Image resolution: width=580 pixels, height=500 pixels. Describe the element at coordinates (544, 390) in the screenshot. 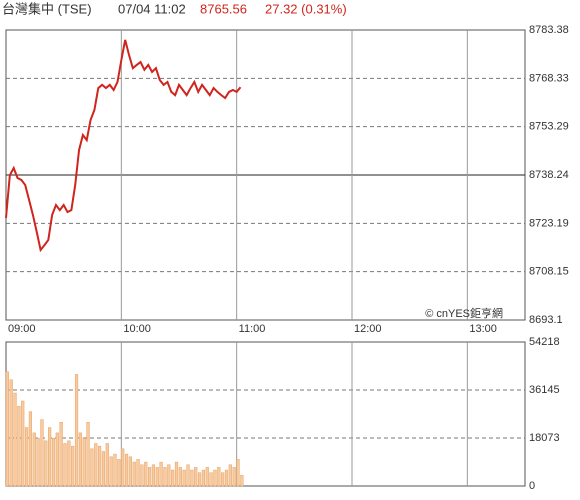

I see `y-tick-label: 36145` at that location.